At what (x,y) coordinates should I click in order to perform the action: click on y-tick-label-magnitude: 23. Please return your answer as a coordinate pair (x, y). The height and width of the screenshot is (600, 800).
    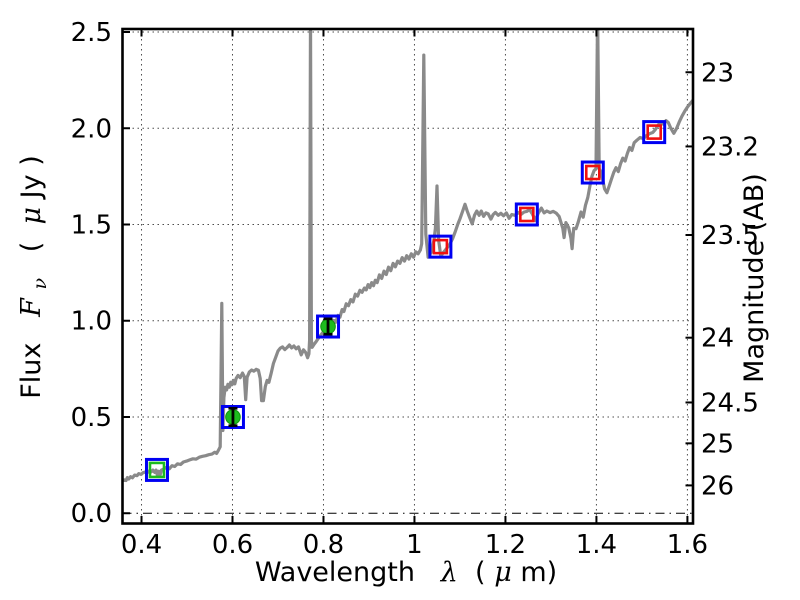
    Looking at the image, I should click on (717, 73).